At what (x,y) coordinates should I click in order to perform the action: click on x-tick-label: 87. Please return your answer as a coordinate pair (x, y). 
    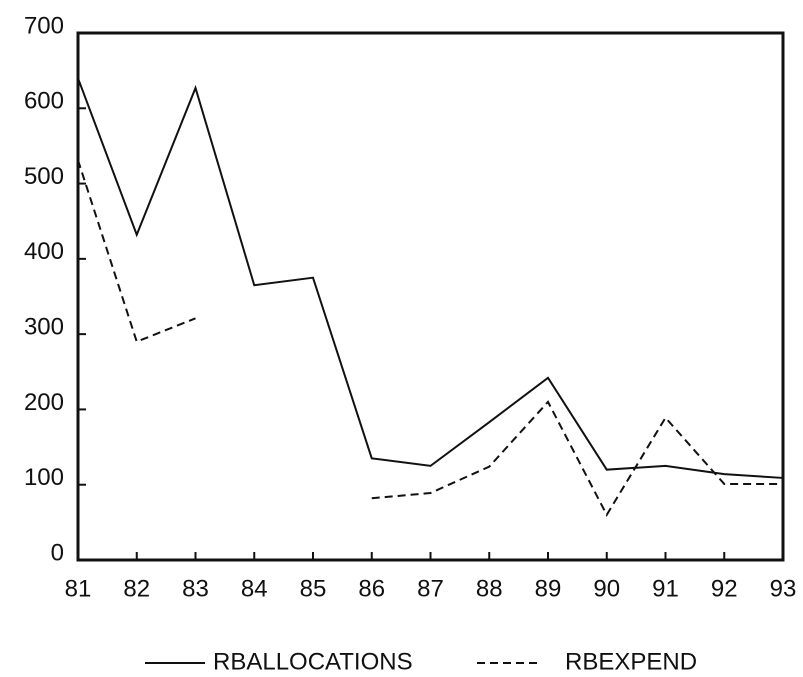
    Looking at the image, I should click on (430, 588).